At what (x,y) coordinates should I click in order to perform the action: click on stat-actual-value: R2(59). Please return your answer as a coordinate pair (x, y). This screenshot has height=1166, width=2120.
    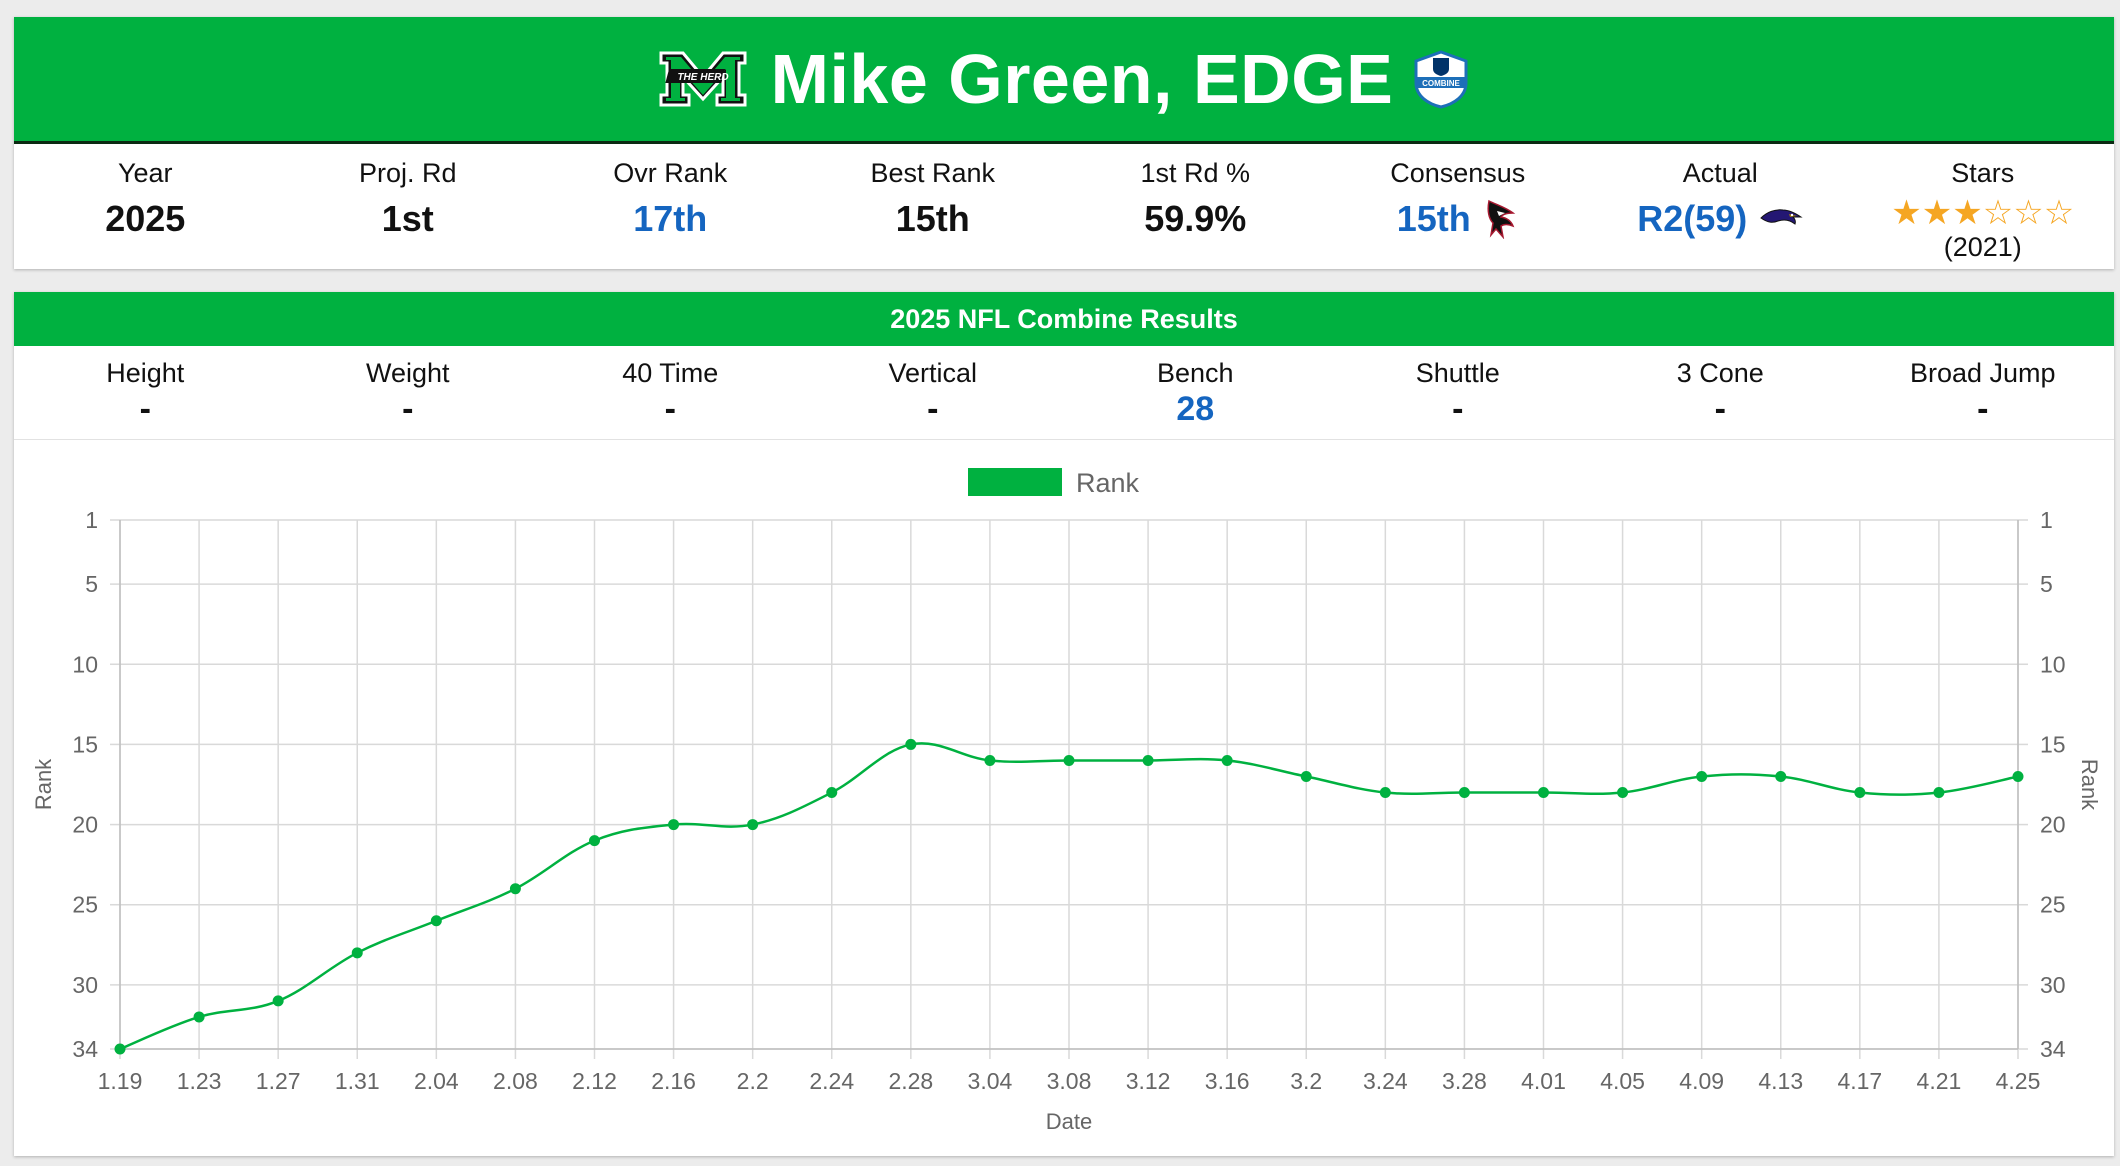
    Looking at the image, I should click on (1720, 219).